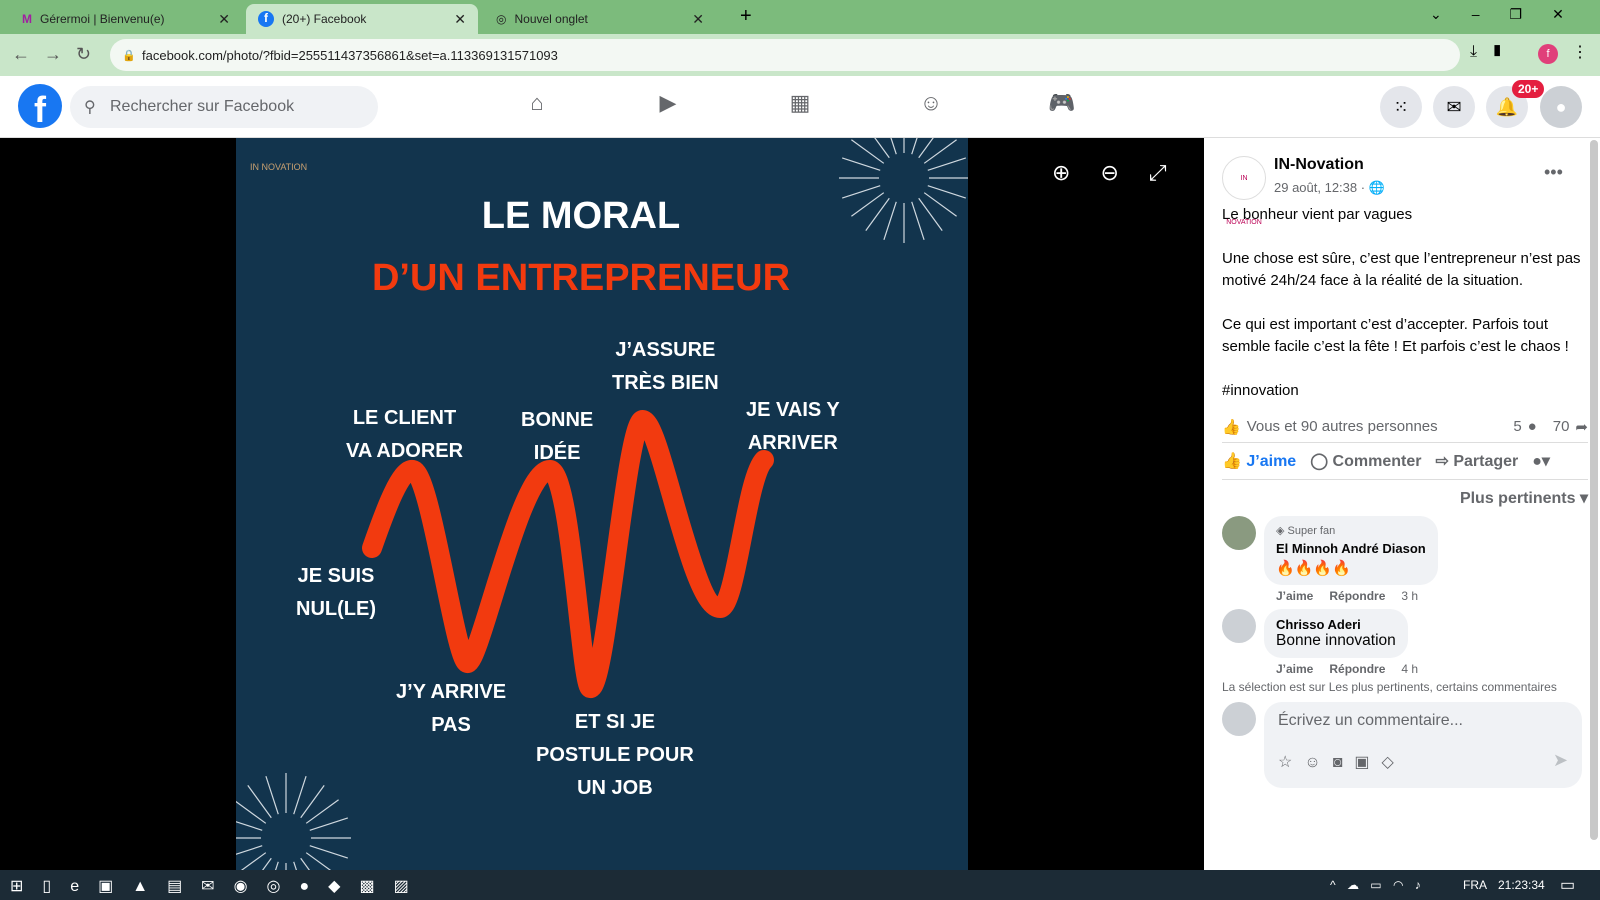 The width and height of the screenshot is (1600, 900). I want to click on comment-time: 4 h, so click(1410, 669).